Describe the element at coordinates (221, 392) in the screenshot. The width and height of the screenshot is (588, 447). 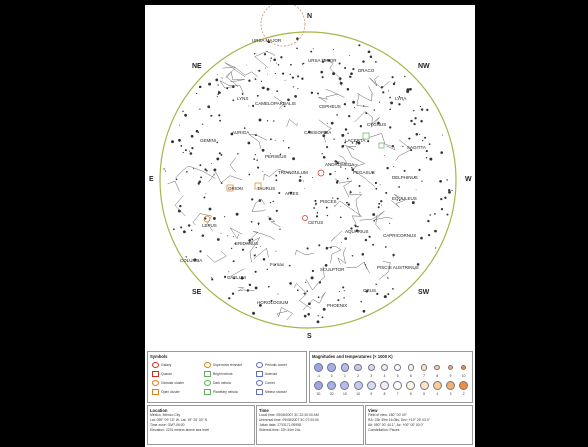
I see `symbol-legend-item: Planetary nebula` at that location.